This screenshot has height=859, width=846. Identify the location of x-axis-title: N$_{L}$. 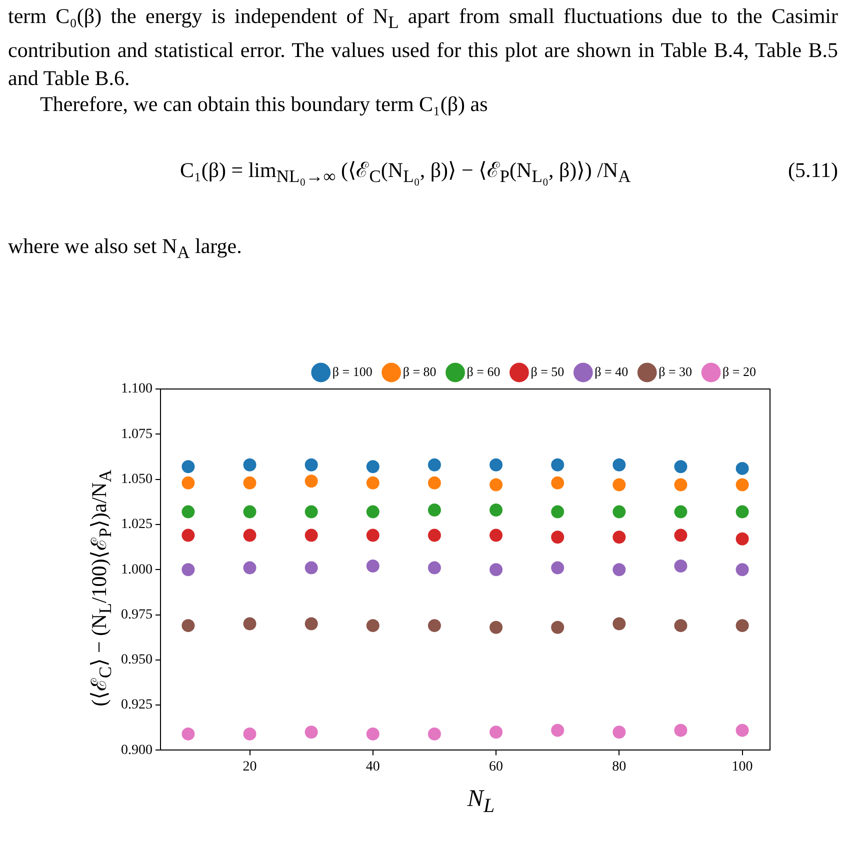
(481, 802).